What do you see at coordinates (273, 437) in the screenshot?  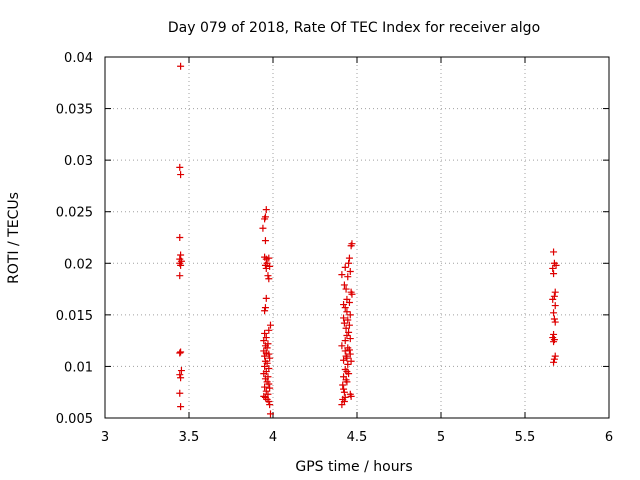 I see `x-tick-label: 4` at bounding box center [273, 437].